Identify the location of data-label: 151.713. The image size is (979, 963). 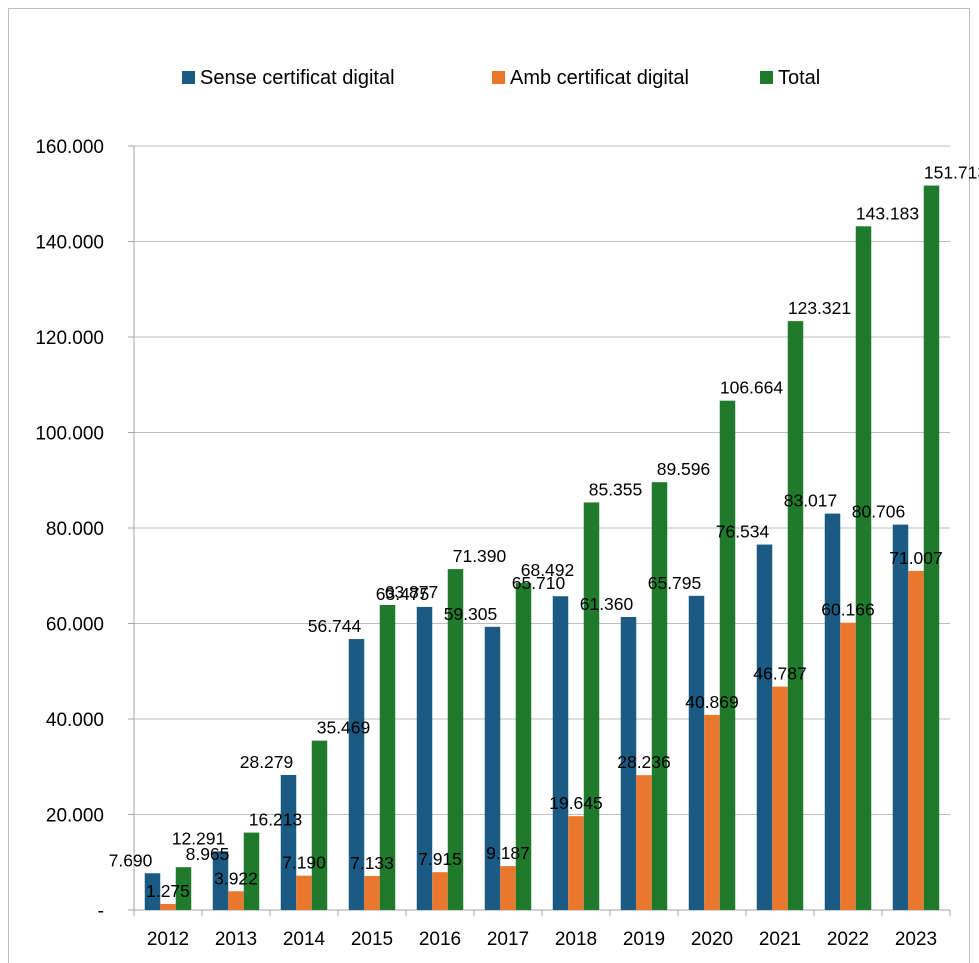
(951, 173).